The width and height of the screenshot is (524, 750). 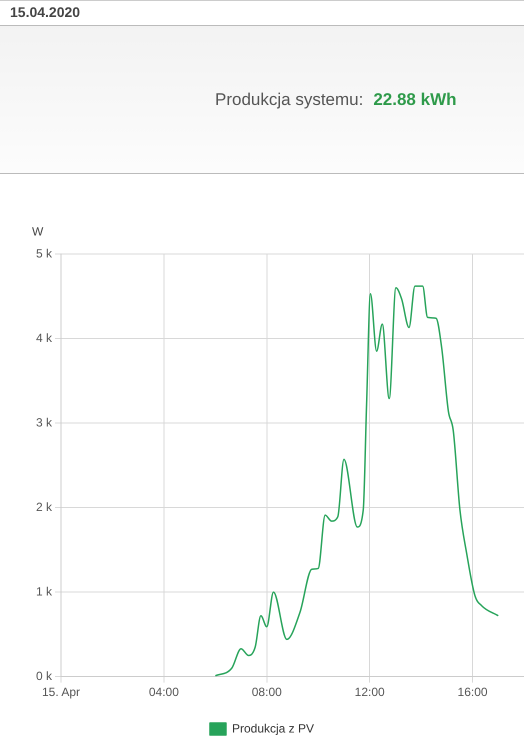 What do you see at coordinates (45, 11) in the screenshot?
I see `chart-title: 15.04.2020` at bounding box center [45, 11].